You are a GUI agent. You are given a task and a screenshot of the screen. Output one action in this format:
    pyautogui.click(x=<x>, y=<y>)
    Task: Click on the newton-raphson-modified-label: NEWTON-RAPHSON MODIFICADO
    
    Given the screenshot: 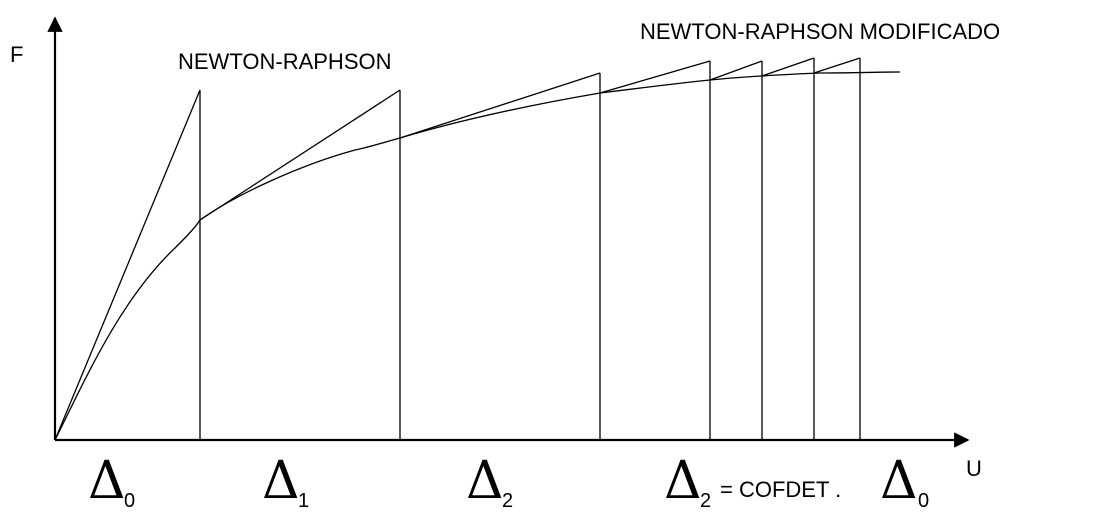 What is the action you would take?
    pyautogui.click(x=820, y=31)
    